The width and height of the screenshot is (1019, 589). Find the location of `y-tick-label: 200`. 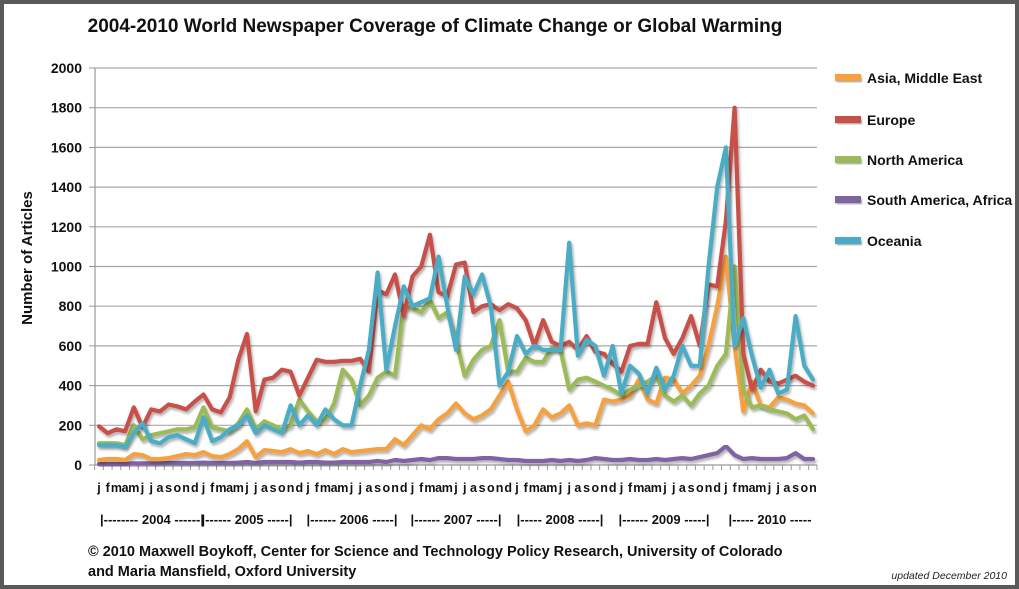

y-tick-label: 200 is located at coordinates (71, 425).